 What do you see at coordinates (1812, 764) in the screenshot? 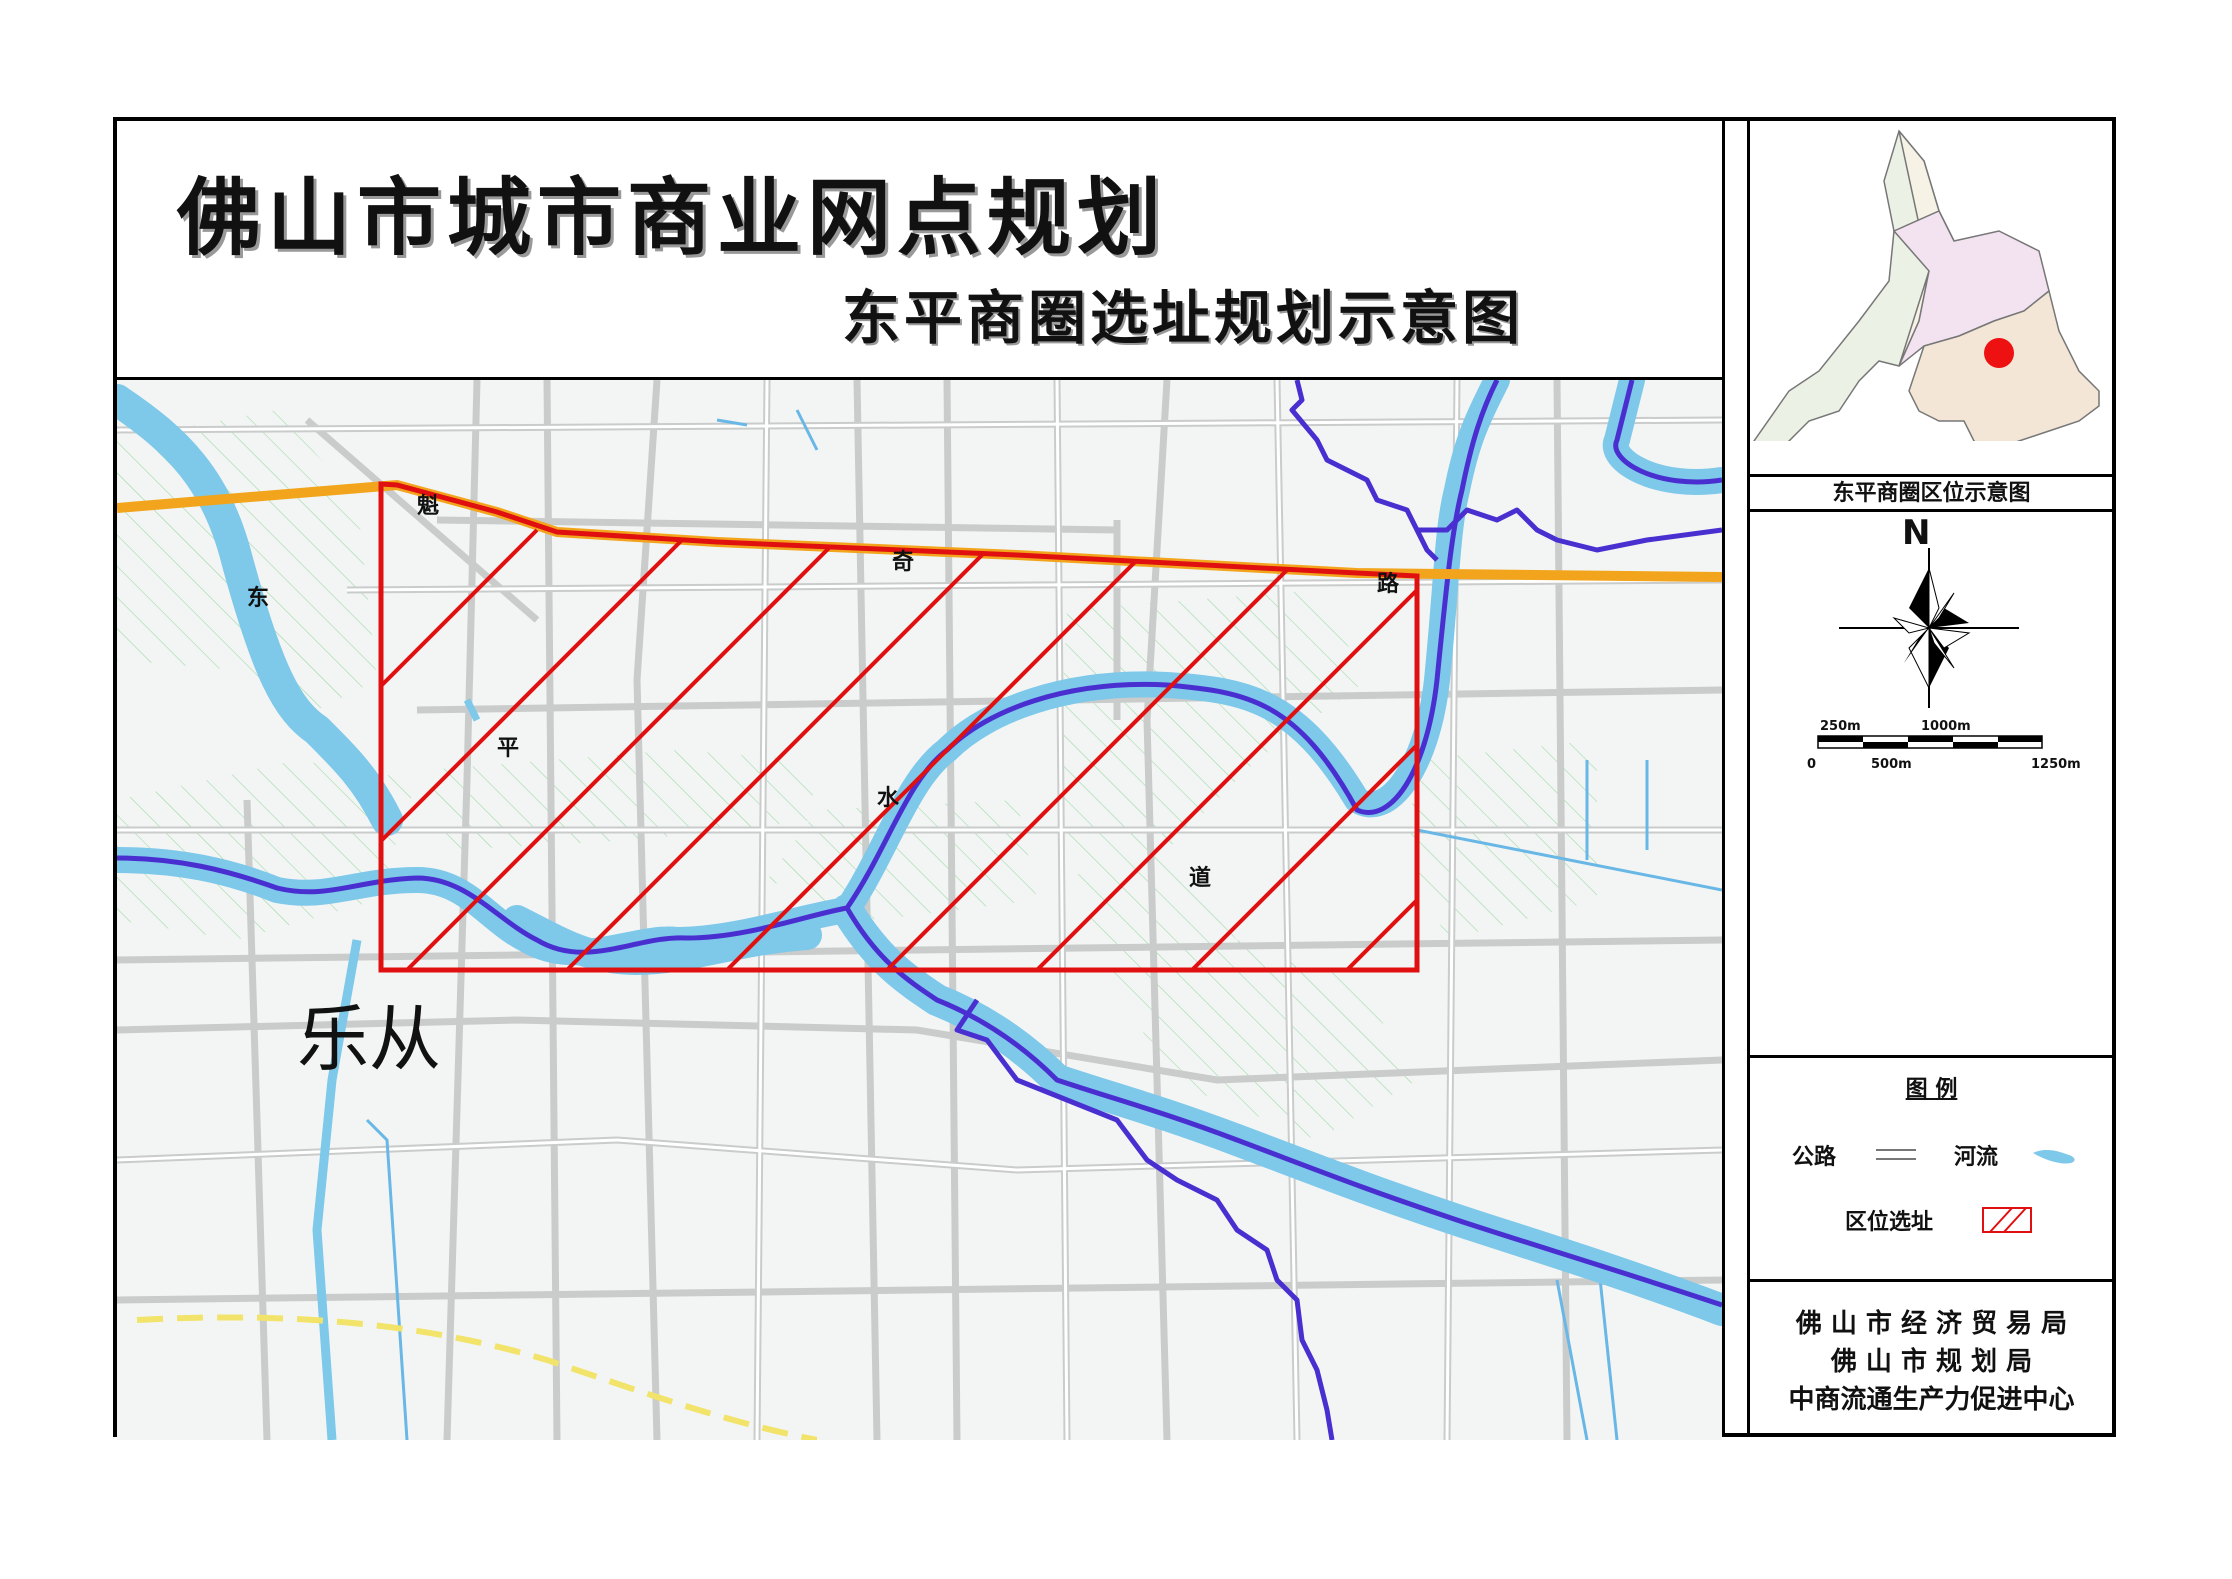
I see `scale-label: 0` at bounding box center [1812, 764].